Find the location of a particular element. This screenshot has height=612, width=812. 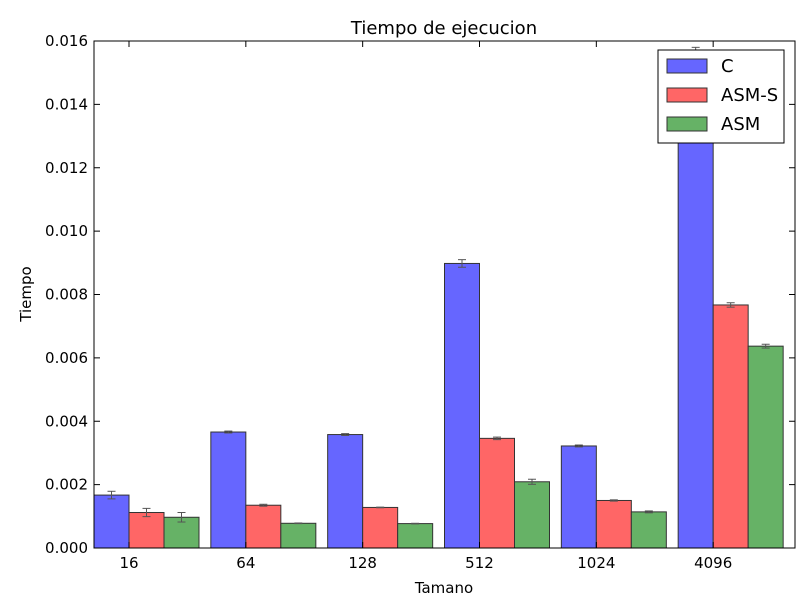

x-tick-label: 64 is located at coordinates (245, 563).